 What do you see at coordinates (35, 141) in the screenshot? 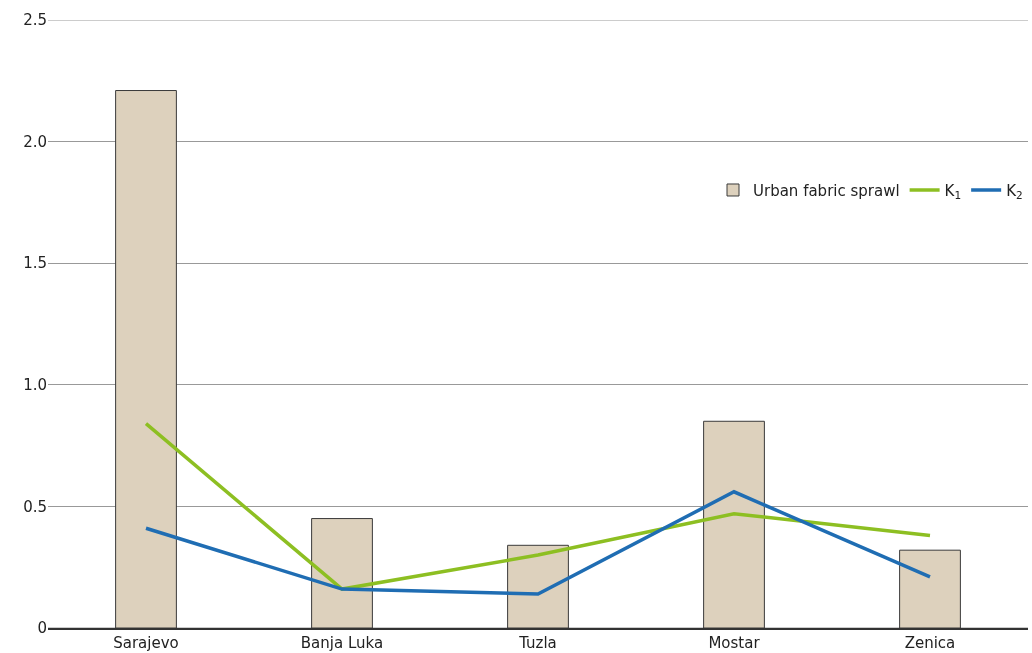
I see `y-tick-label: 2.0` at bounding box center [35, 141].